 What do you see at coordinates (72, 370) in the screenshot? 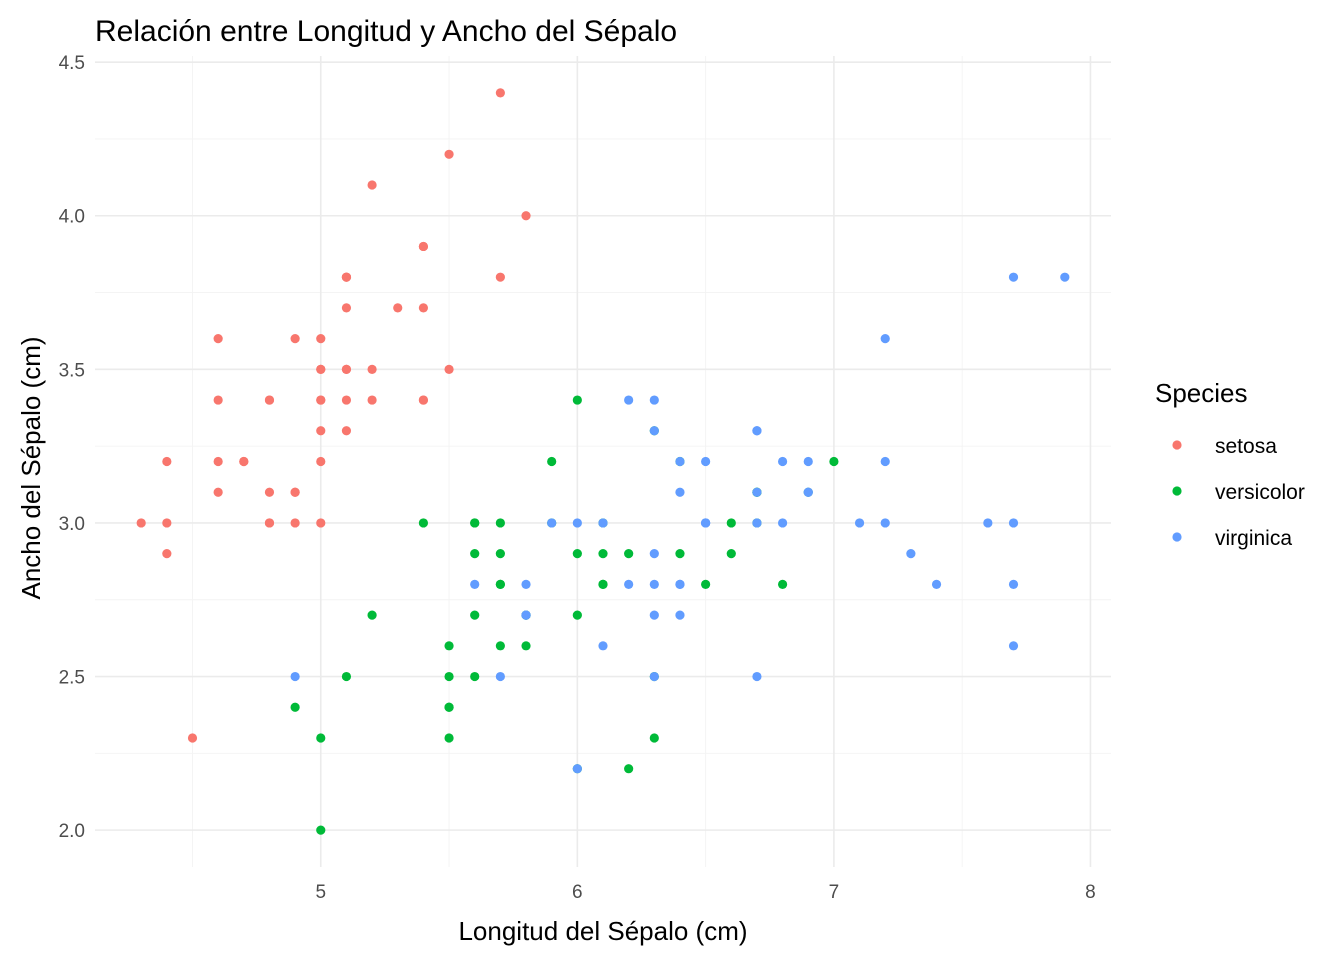
I see `y-tick-label: 3.5` at bounding box center [72, 370].